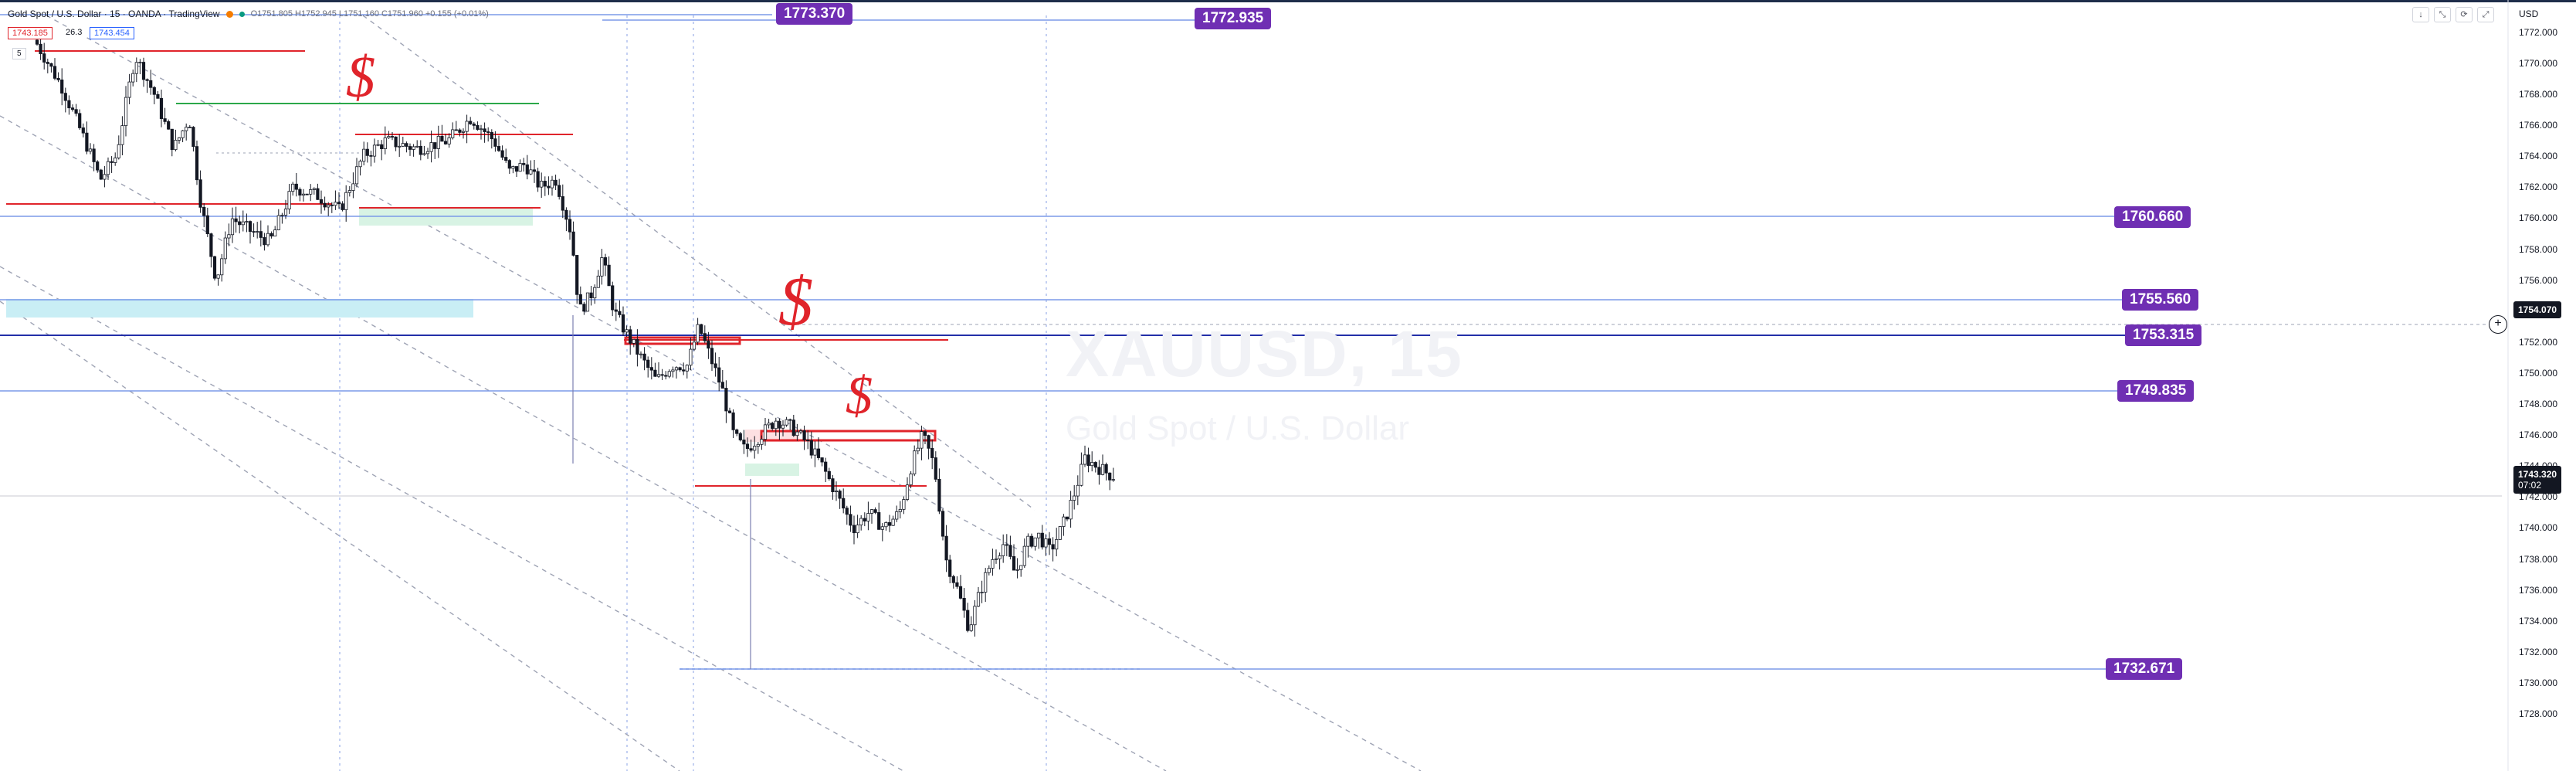  Describe the element at coordinates (1233, 18) in the screenshot. I see `price-tag-top-right: 1772.935` at that location.